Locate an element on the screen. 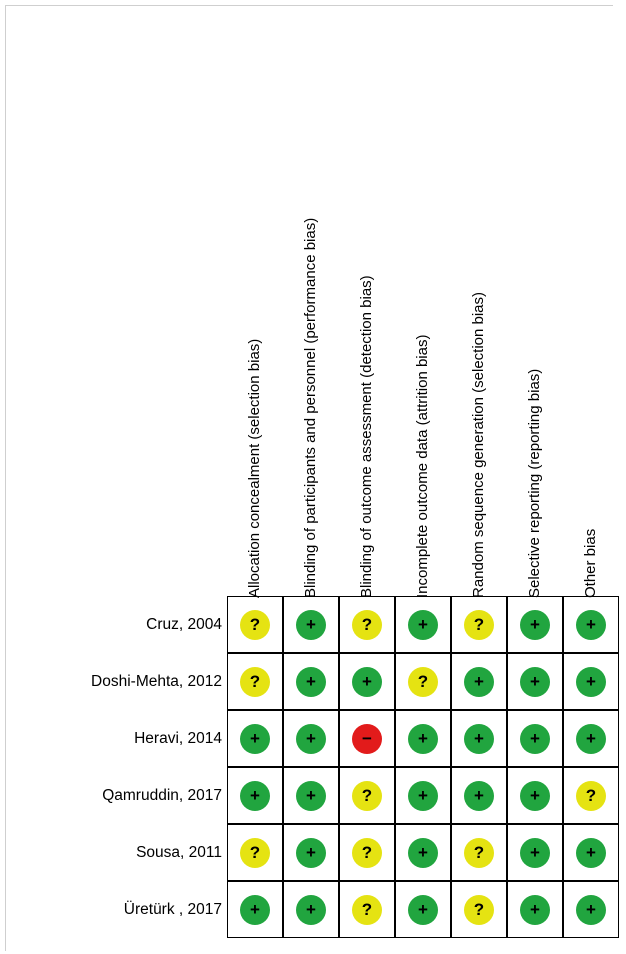 The image size is (626, 954). study-label: Heravi, 2014 is located at coordinates (178, 738).